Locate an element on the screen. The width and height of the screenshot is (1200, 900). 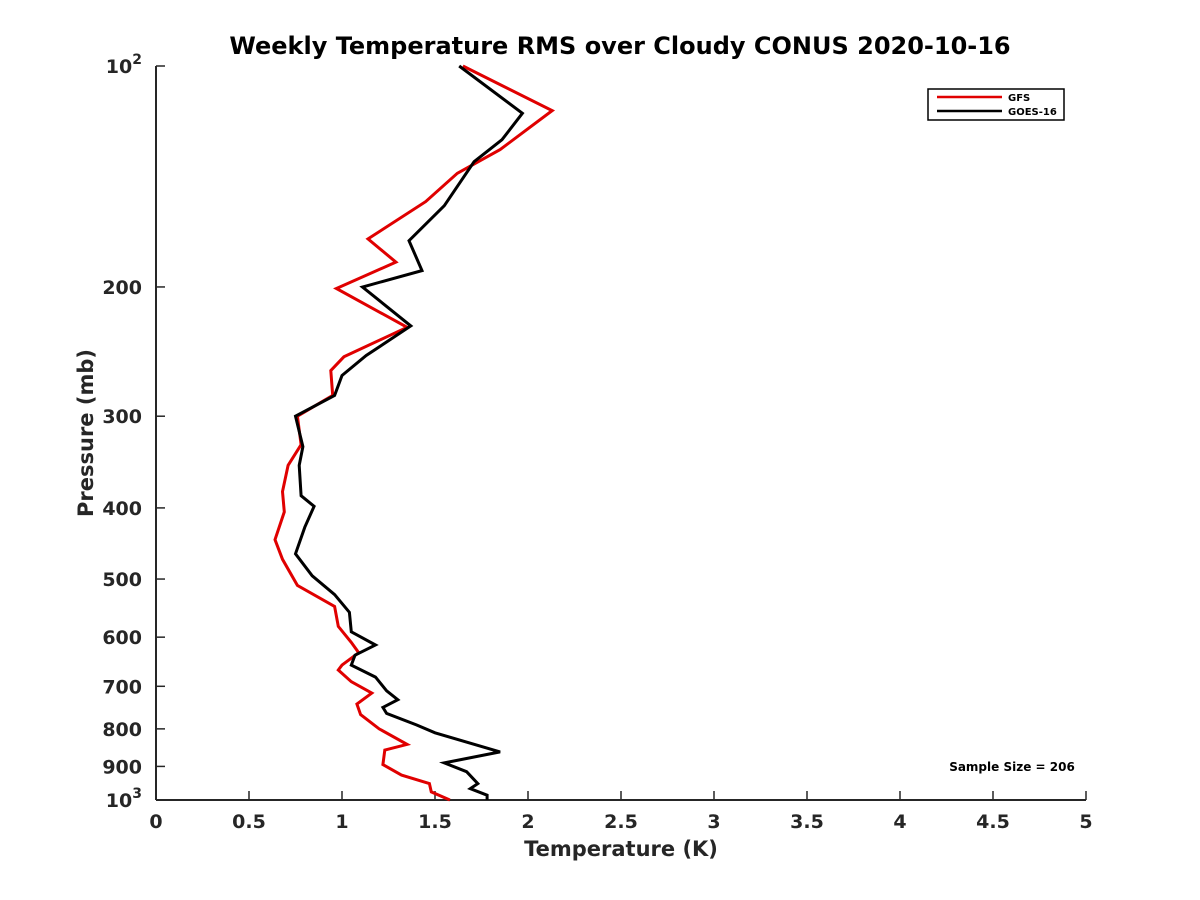
x-tick-label: 2 is located at coordinates (527, 822).